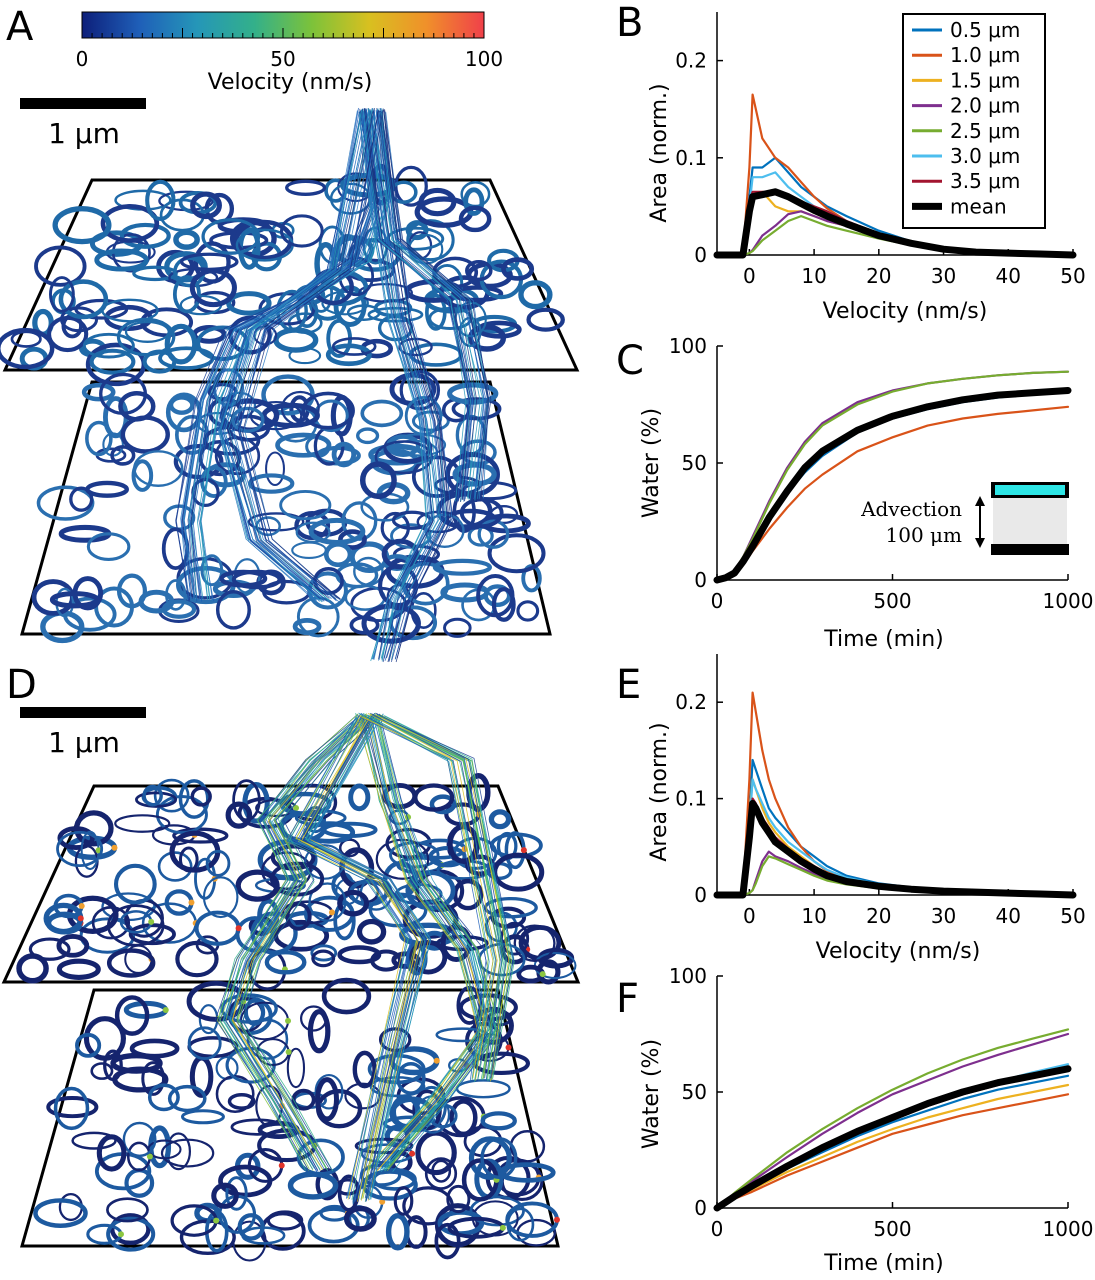 This screenshot has width=1095, height=1280. I want to click on panel-letter-c: C, so click(630, 361).